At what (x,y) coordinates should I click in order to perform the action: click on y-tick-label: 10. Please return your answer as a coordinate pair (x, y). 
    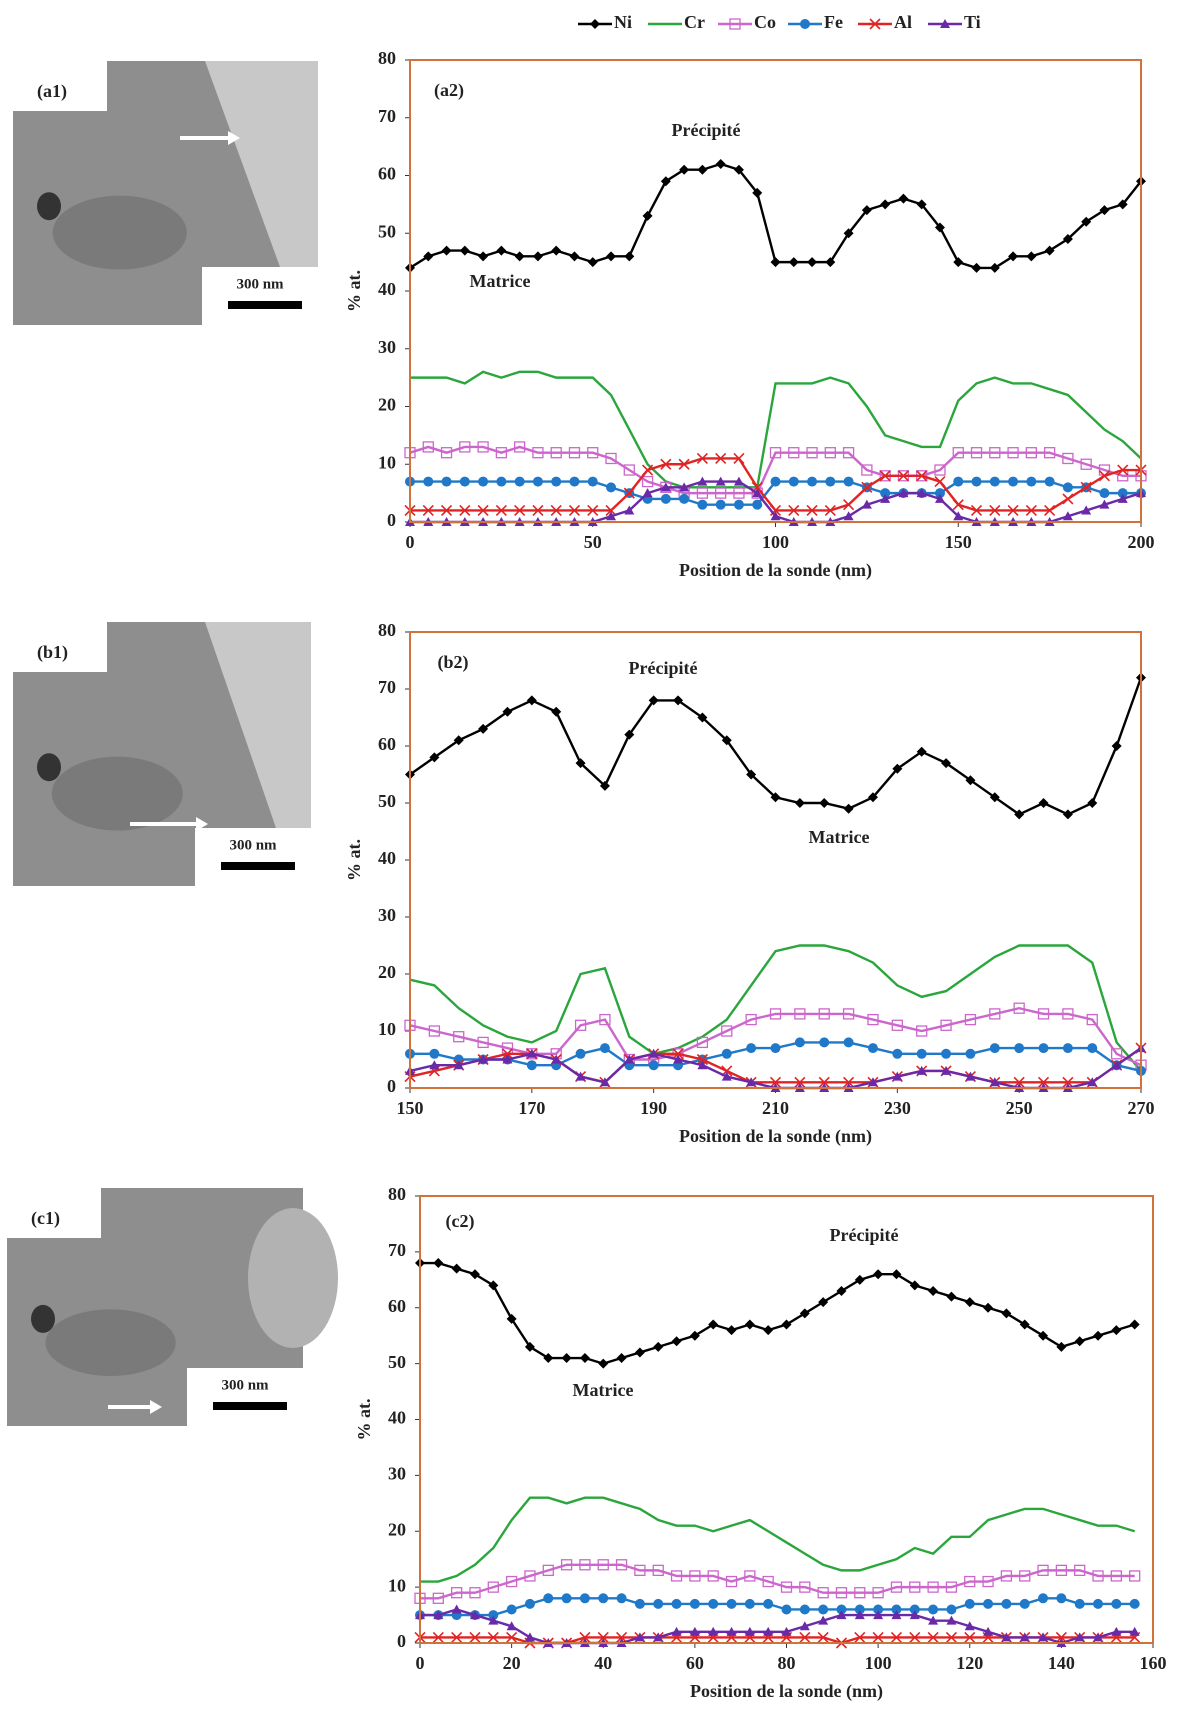
    Looking at the image, I should click on (387, 1029).